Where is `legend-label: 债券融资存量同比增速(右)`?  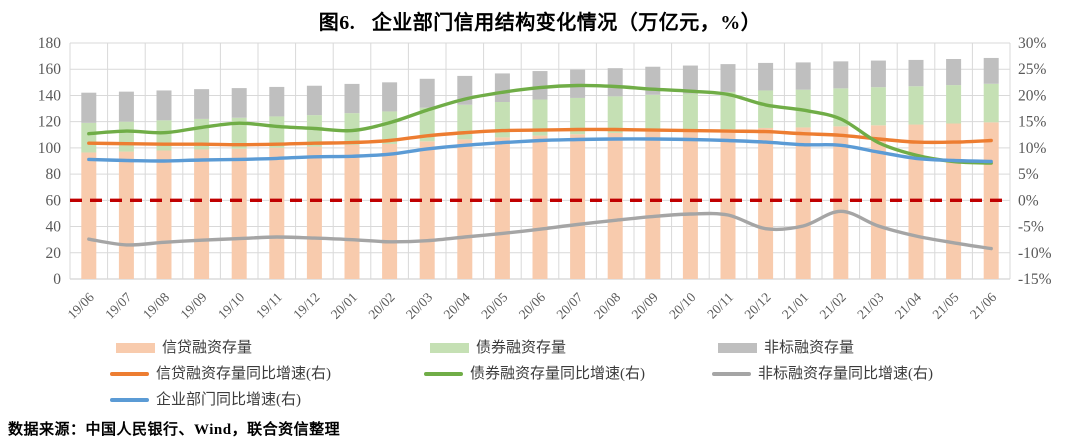
legend-label: 债券融资存量同比增速(右) is located at coordinates (557, 374).